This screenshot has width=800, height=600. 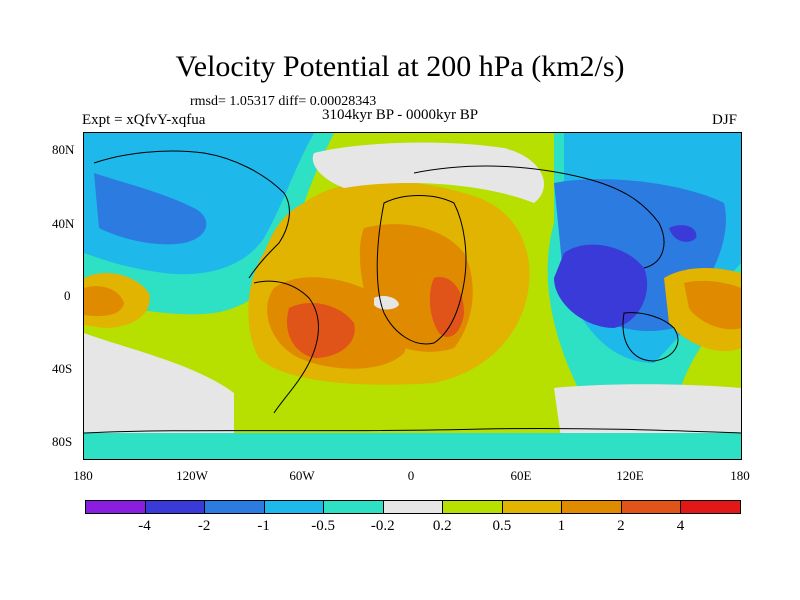 I want to click on lat-label-80s: 80S, so click(x=62, y=441).